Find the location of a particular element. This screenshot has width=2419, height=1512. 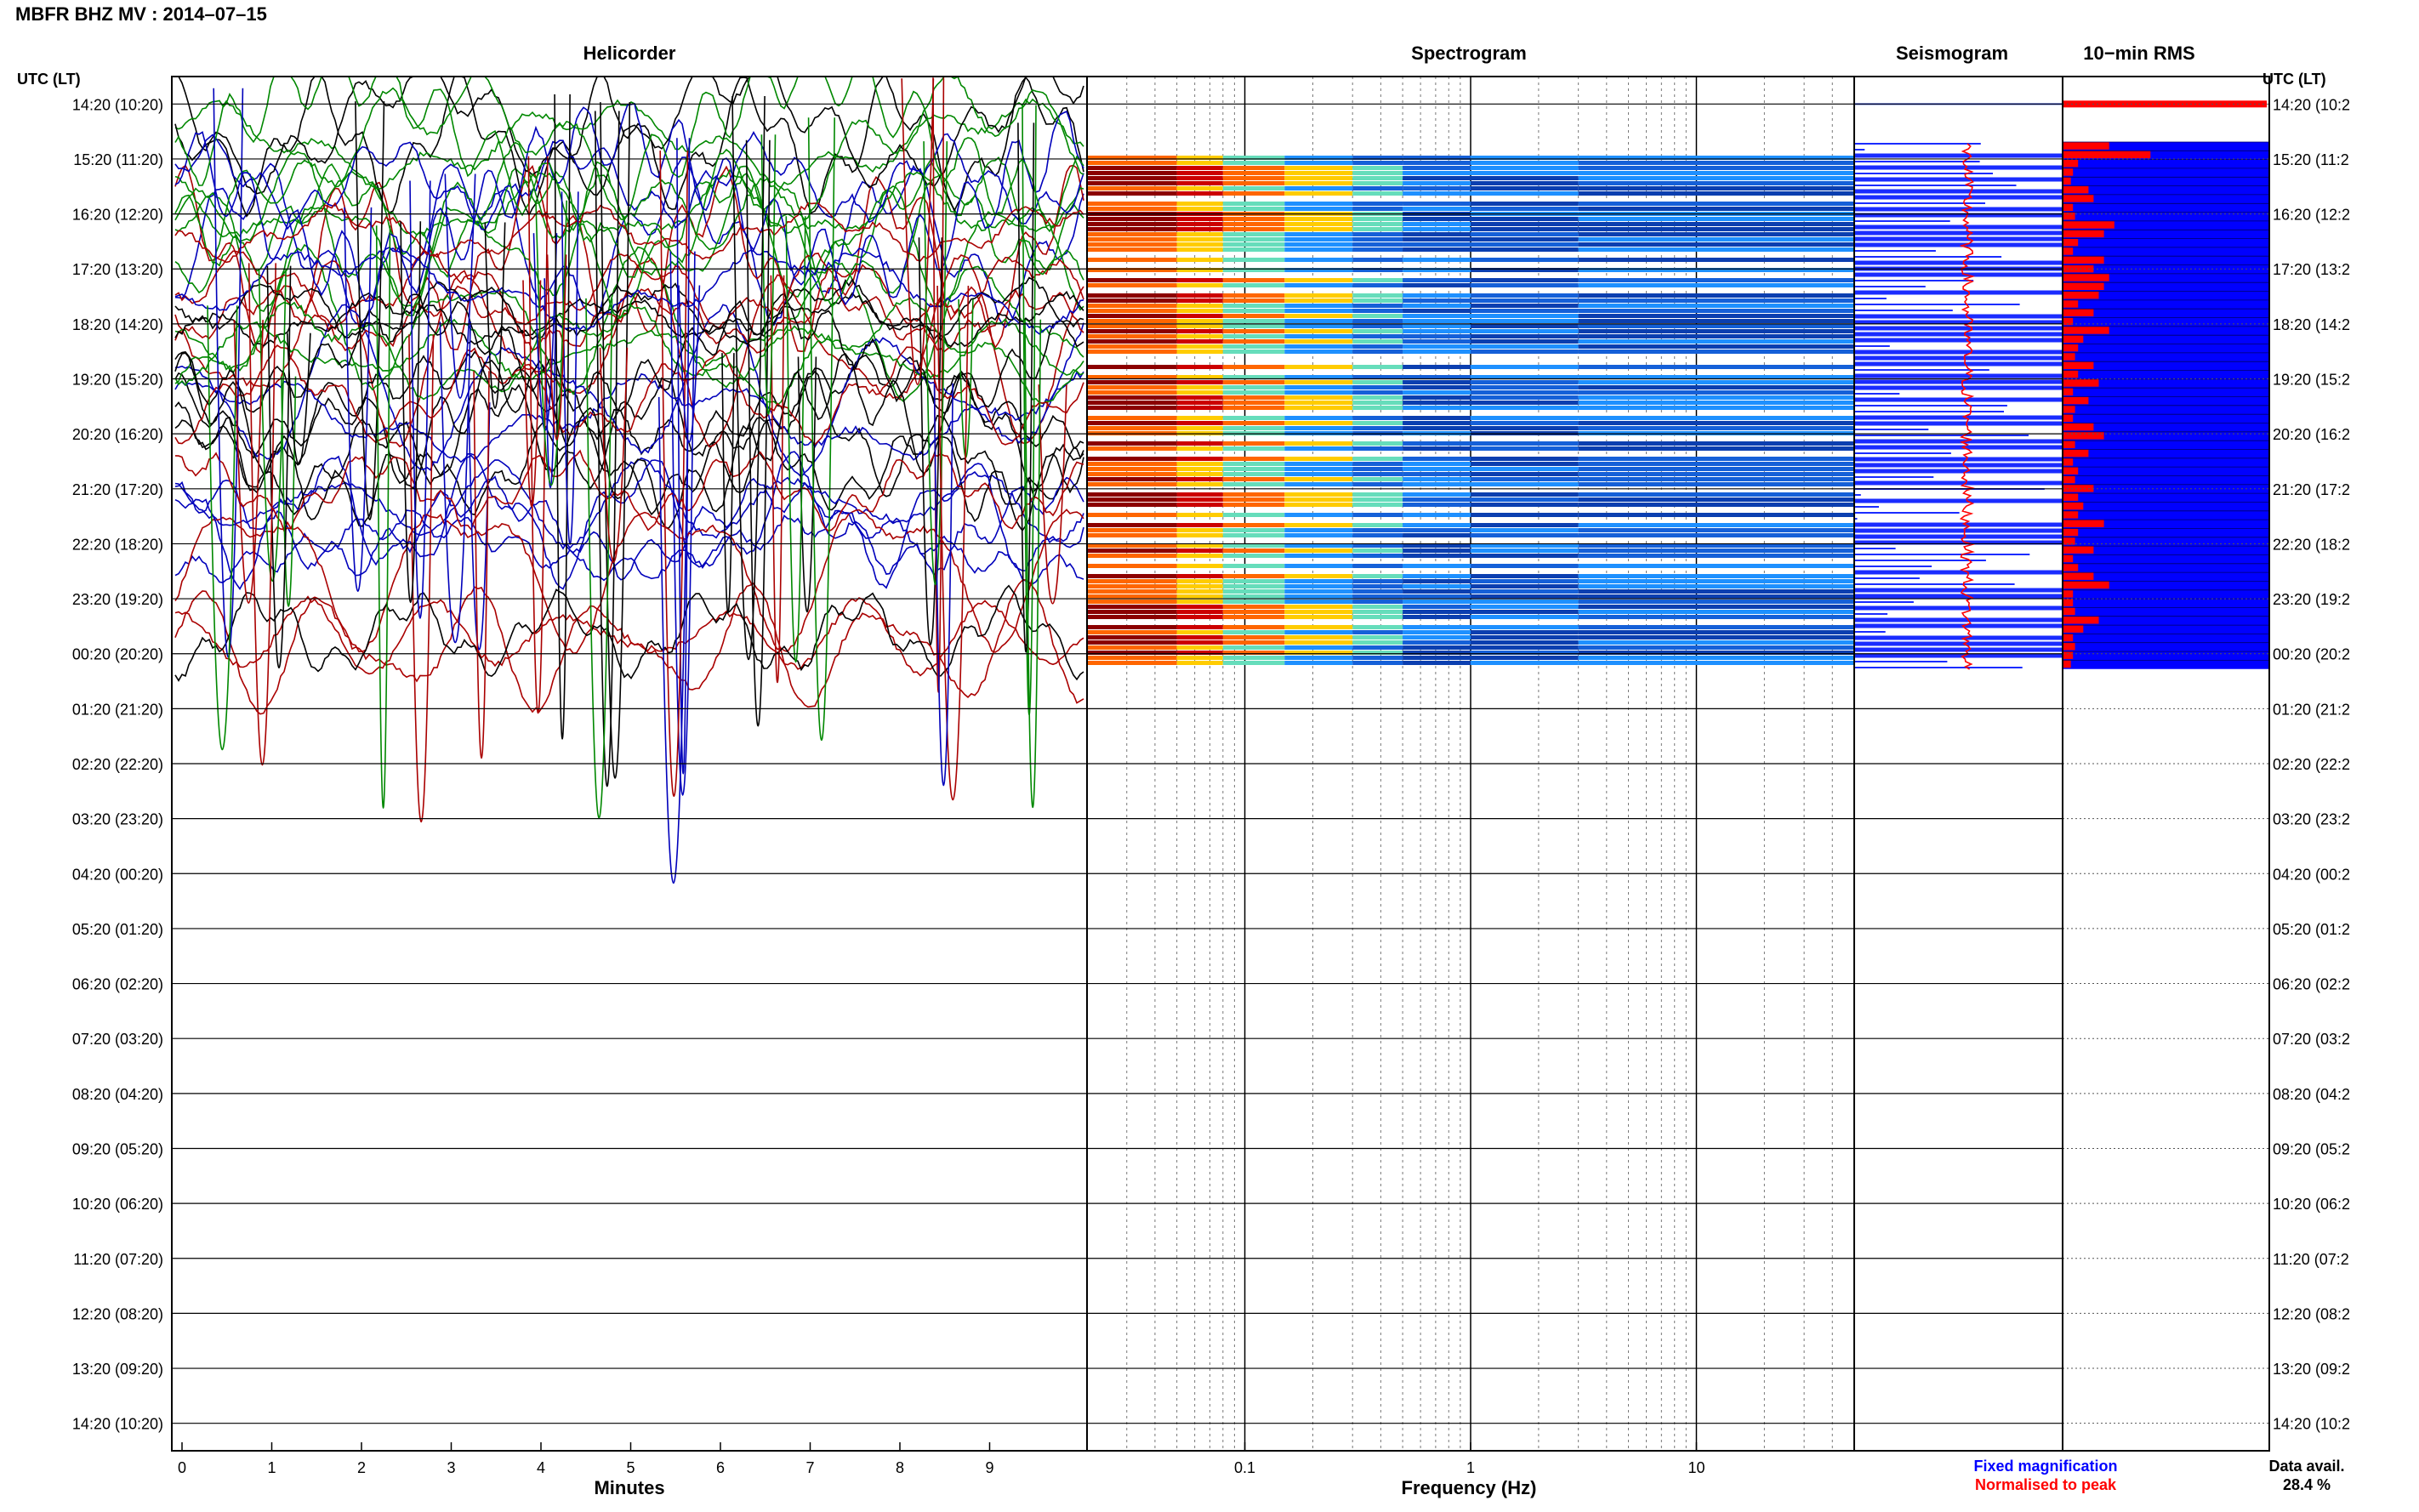

helicorder-xtick-label: 9 is located at coordinates (989, 1467).